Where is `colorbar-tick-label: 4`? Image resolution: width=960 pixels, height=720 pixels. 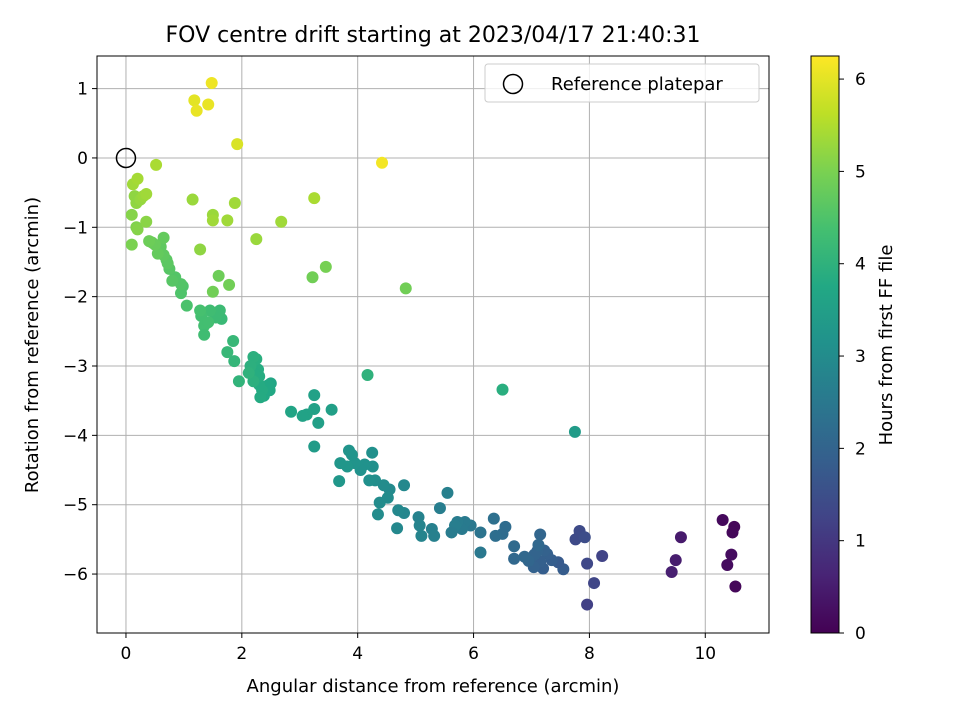
colorbar-tick-label: 4 is located at coordinates (860, 265).